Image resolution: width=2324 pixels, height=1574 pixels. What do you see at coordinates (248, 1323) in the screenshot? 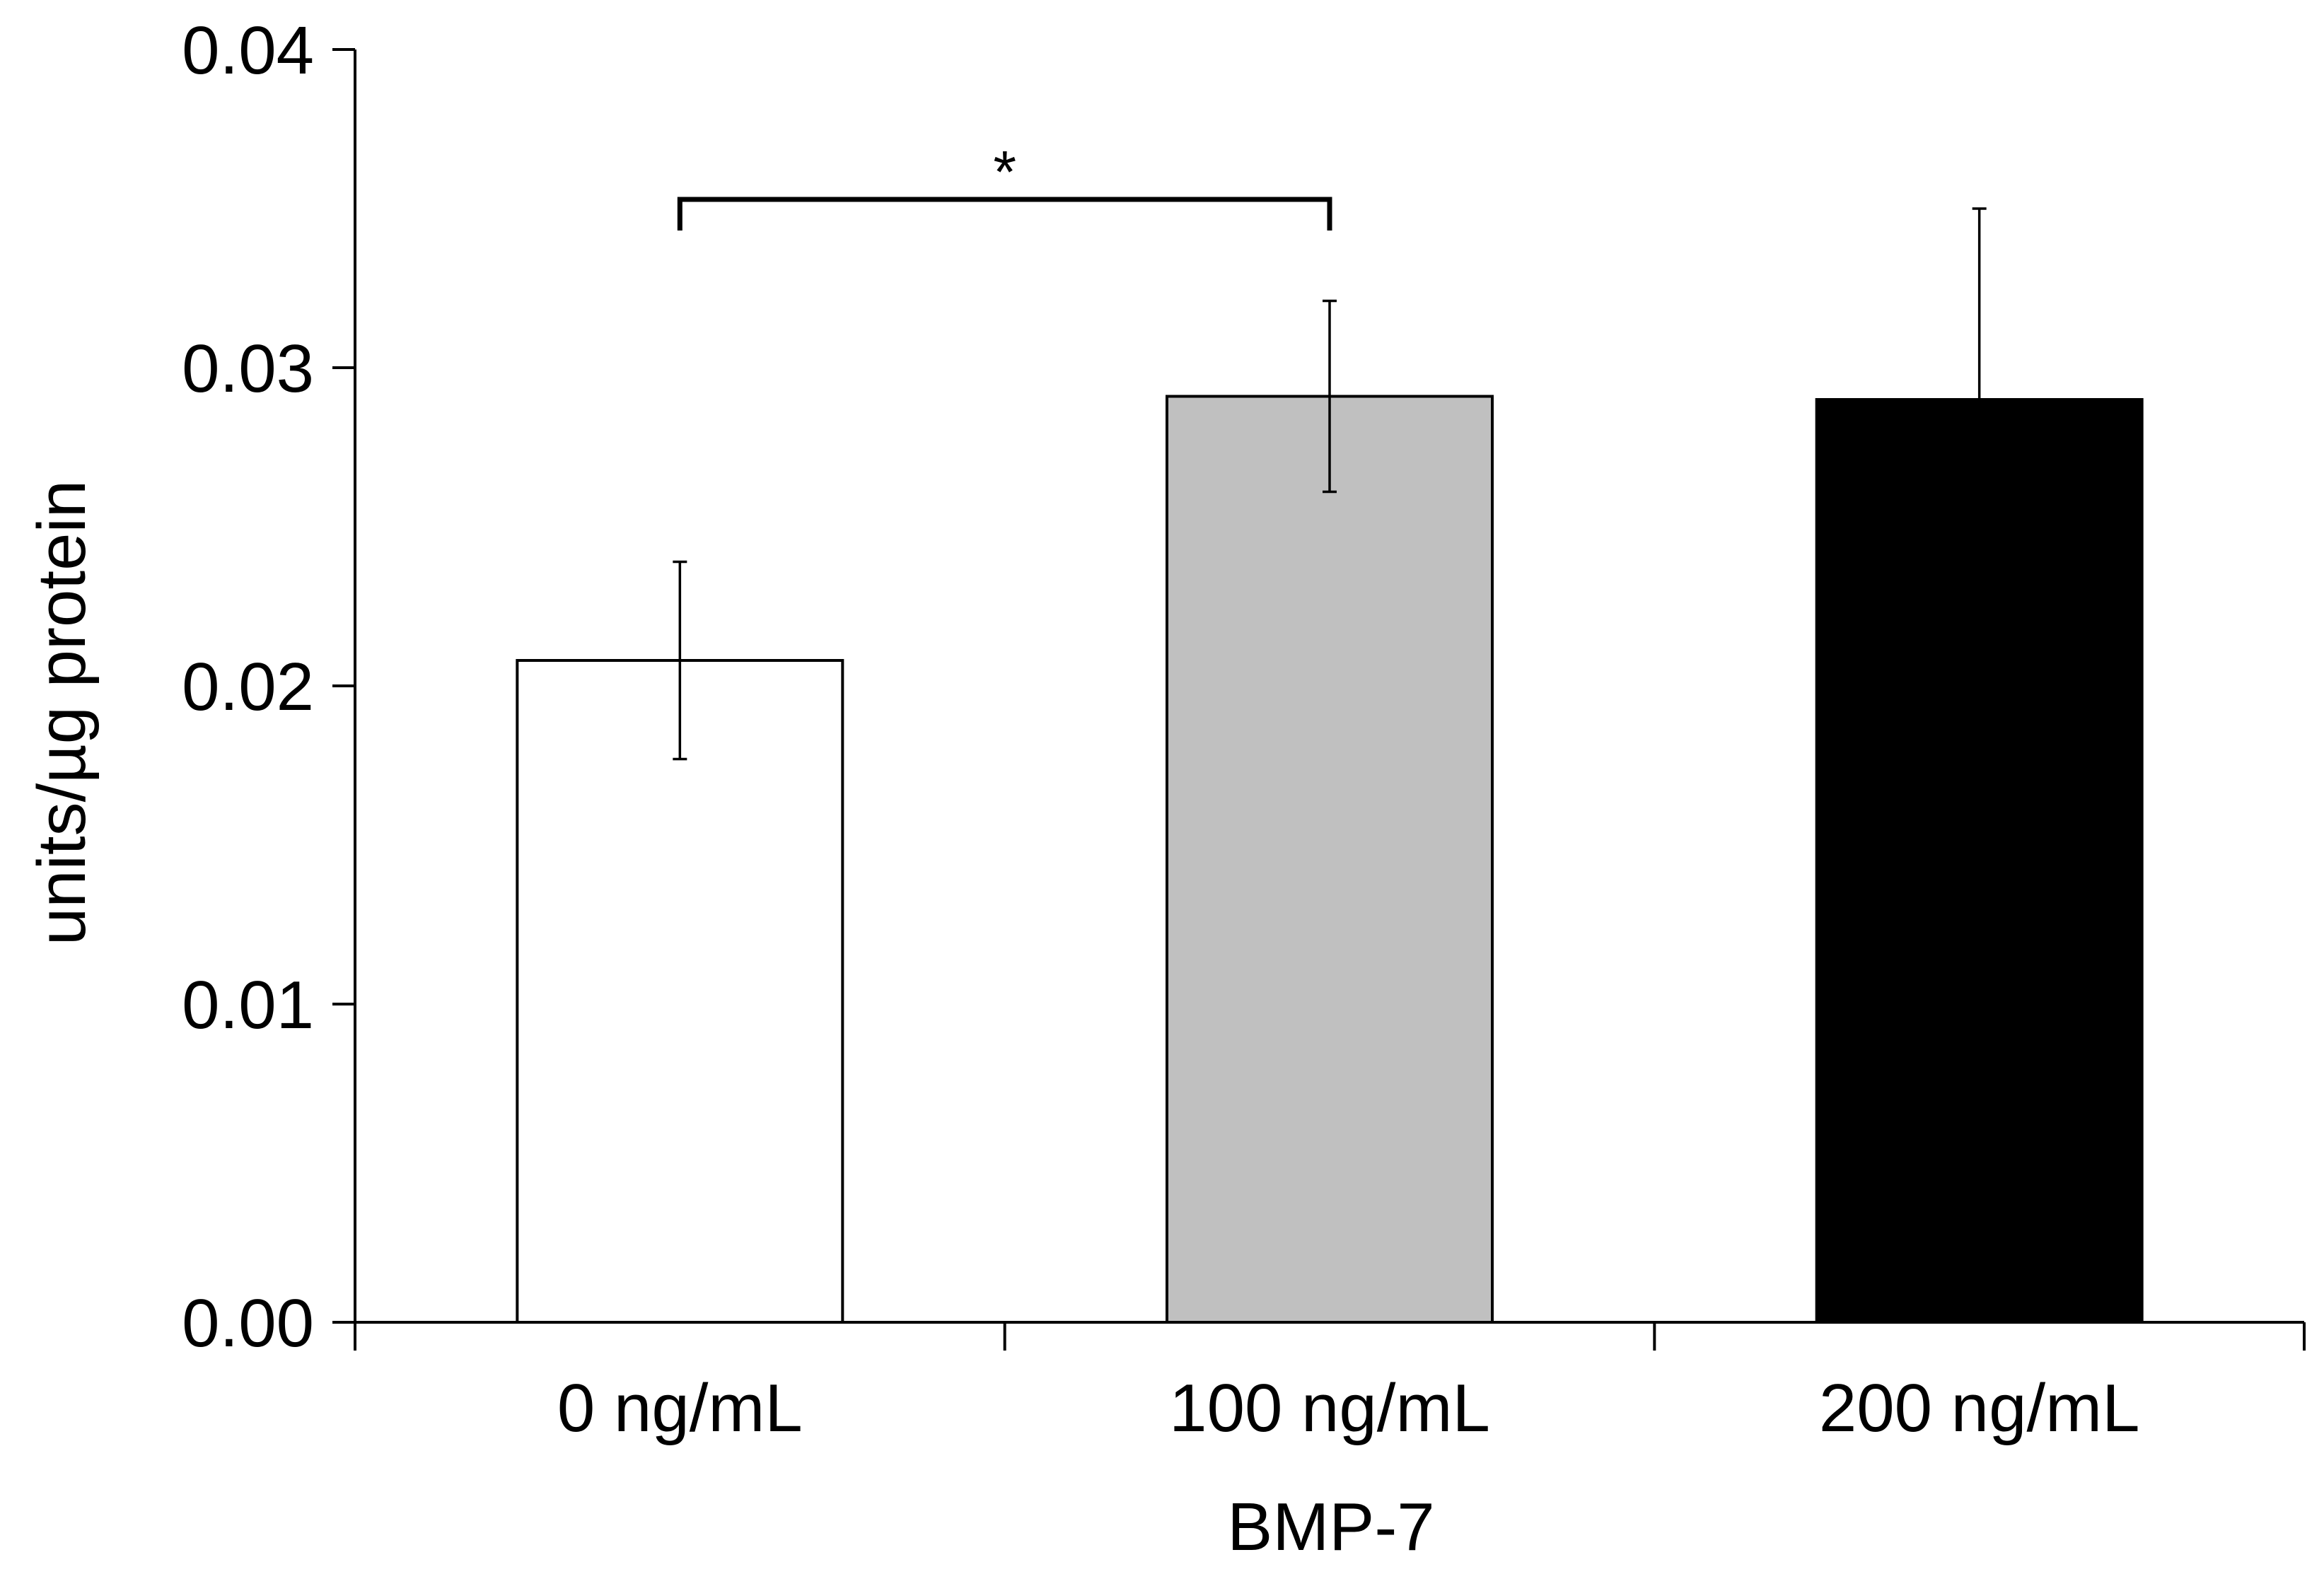
I see `y-tick-label: 0.00` at bounding box center [248, 1323].